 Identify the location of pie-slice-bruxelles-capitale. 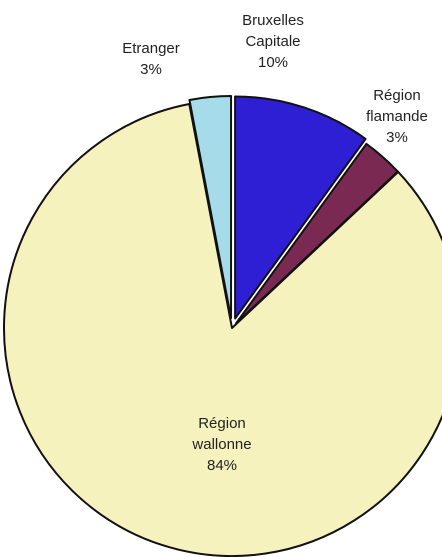
(300, 207).